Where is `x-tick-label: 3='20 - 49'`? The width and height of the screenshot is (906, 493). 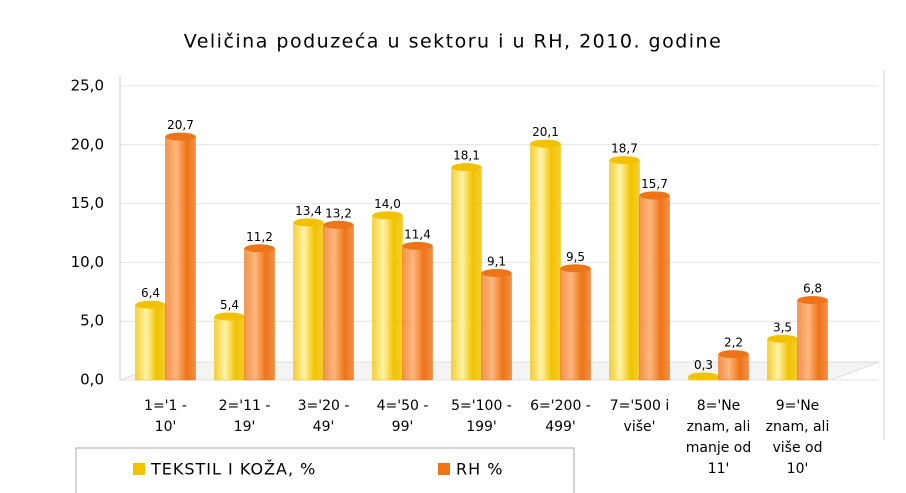
x-tick-label: 3='20 - 49' is located at coordinates (323, 416).